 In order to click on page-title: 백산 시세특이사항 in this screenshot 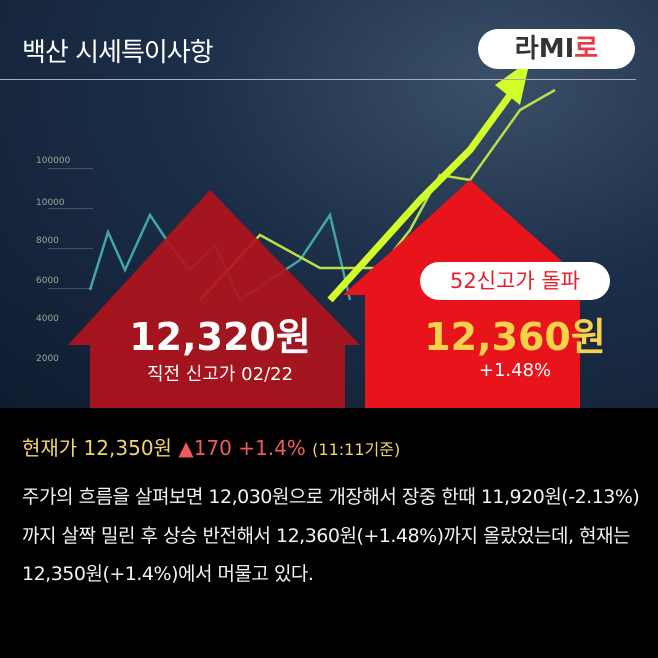, I will do `click(118, 53)`.